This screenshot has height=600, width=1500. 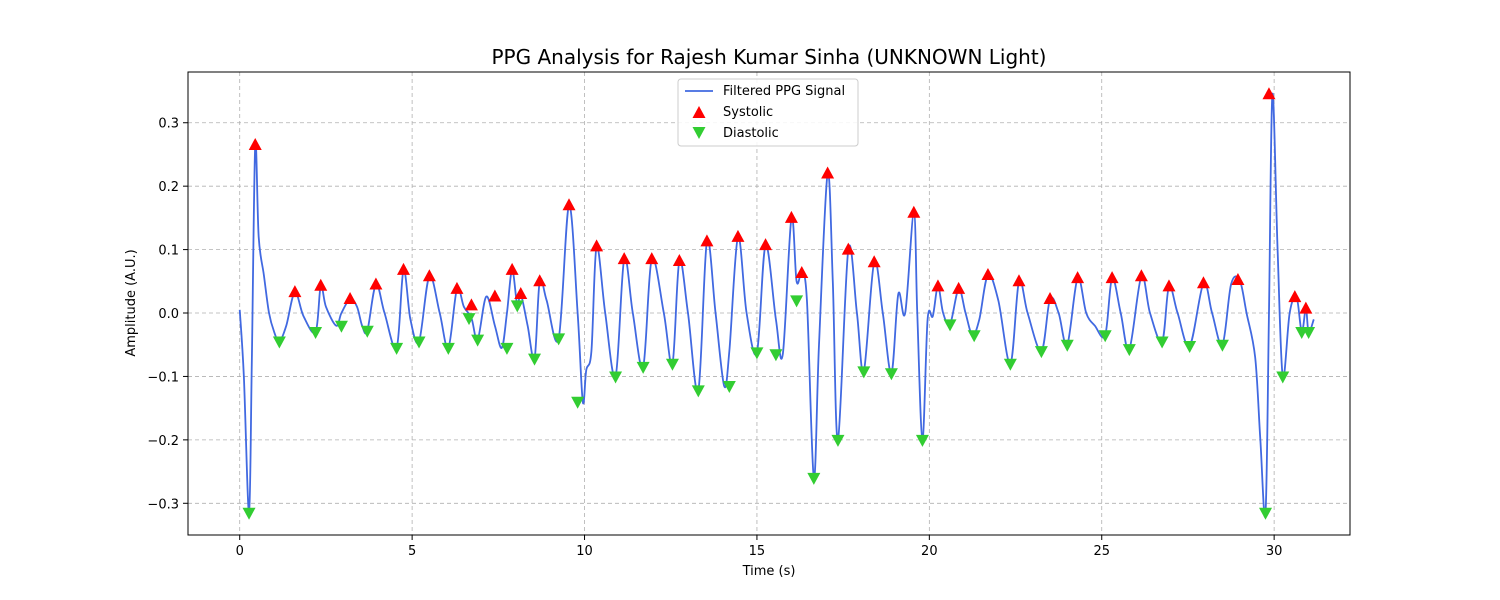 I want to click on legend-label-signal: Filtered PPG Signal, so click(x=784, y=91).